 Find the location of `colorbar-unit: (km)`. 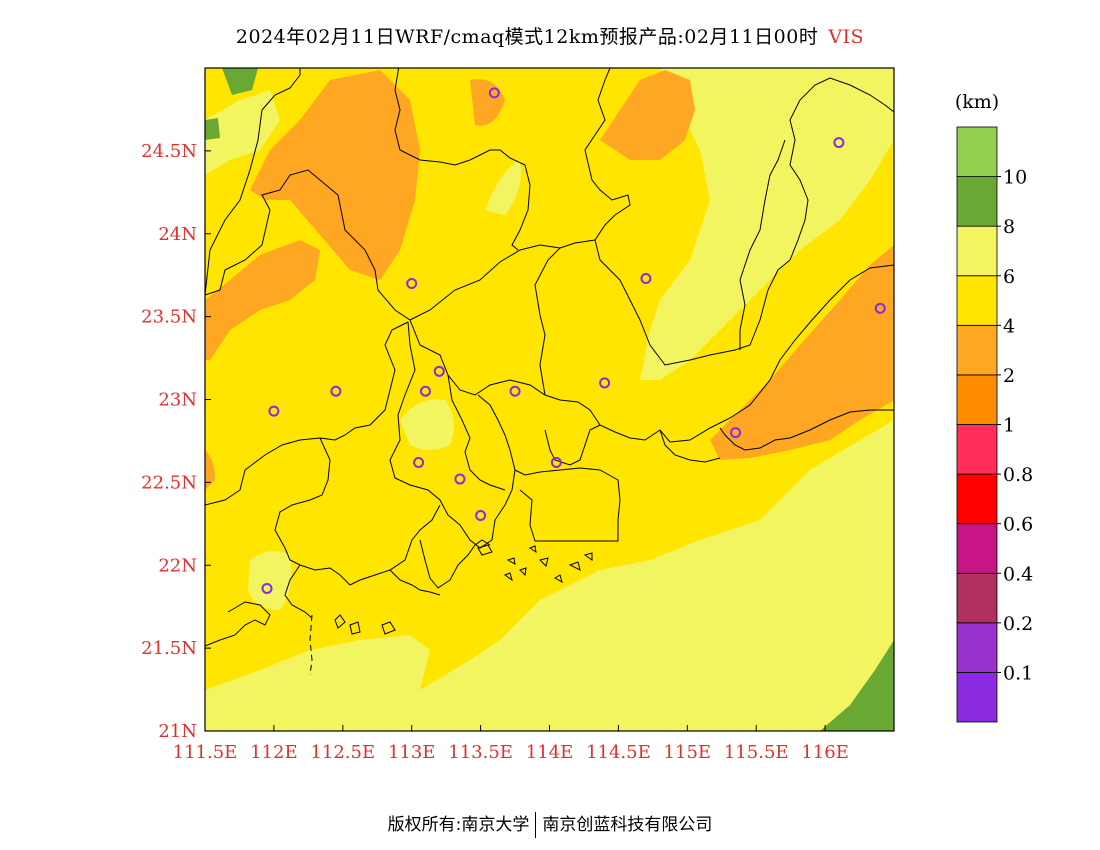

colorbar-unit: (km) is located at coordinates (977, 102).